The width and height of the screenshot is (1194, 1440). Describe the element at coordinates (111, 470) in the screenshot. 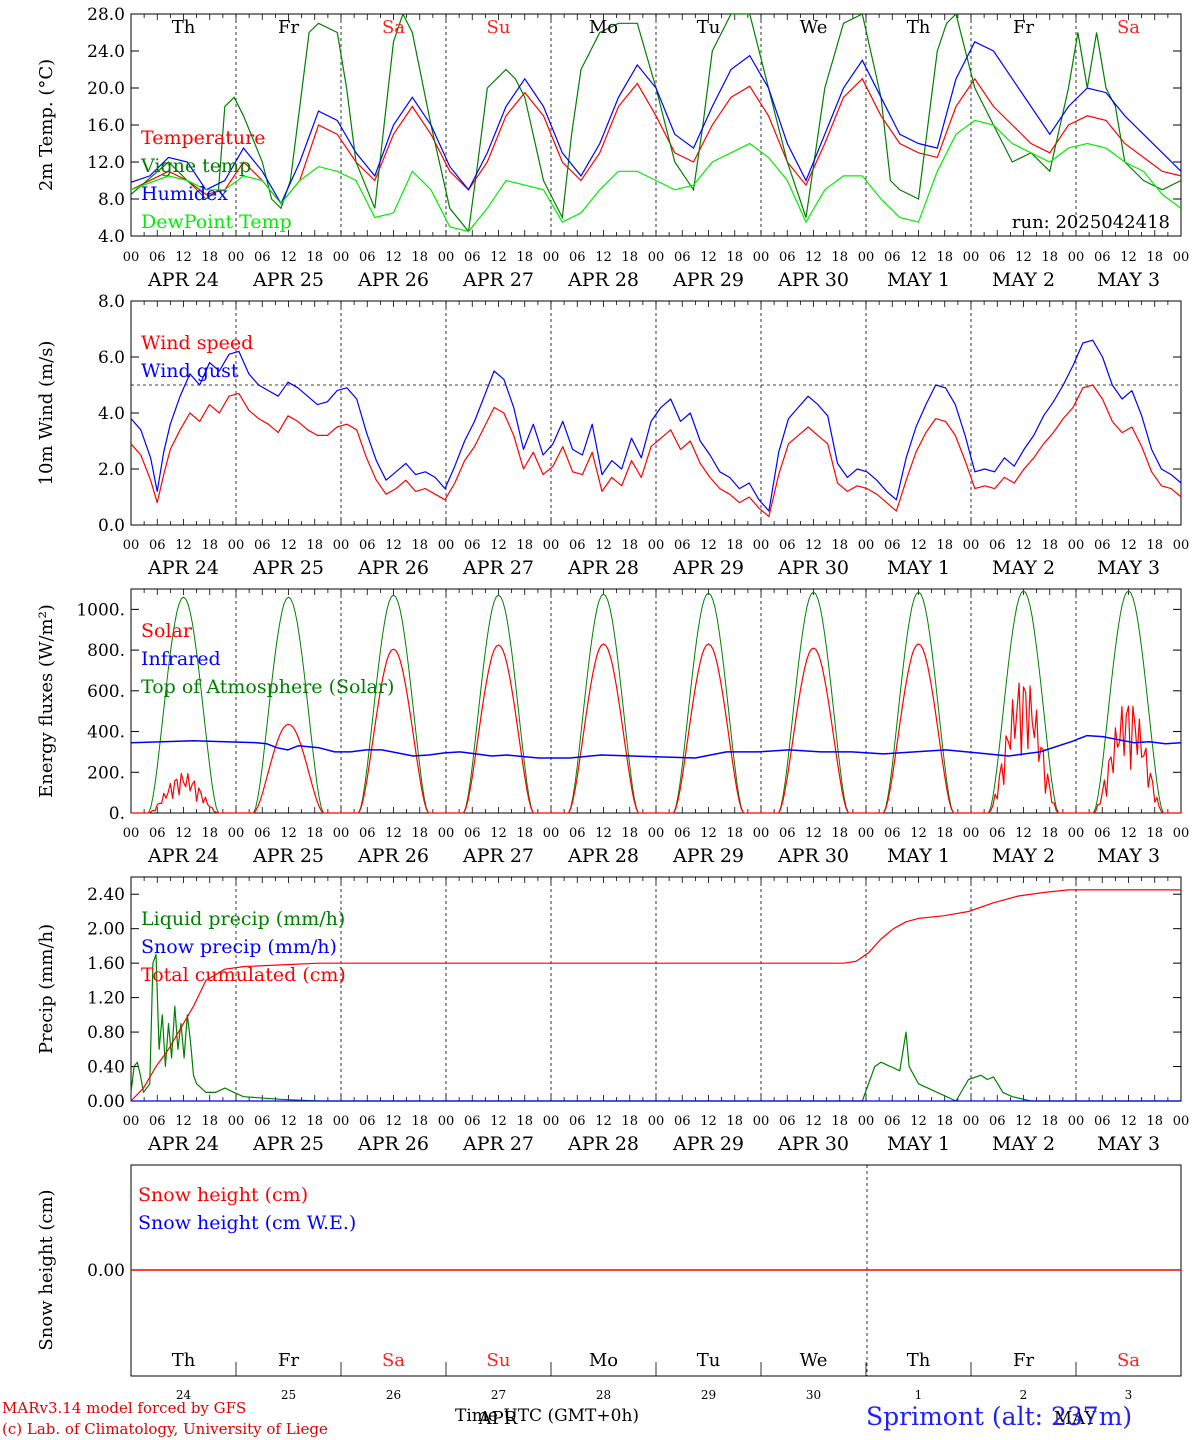

I see `y-tick-label: 2.0` at that location.